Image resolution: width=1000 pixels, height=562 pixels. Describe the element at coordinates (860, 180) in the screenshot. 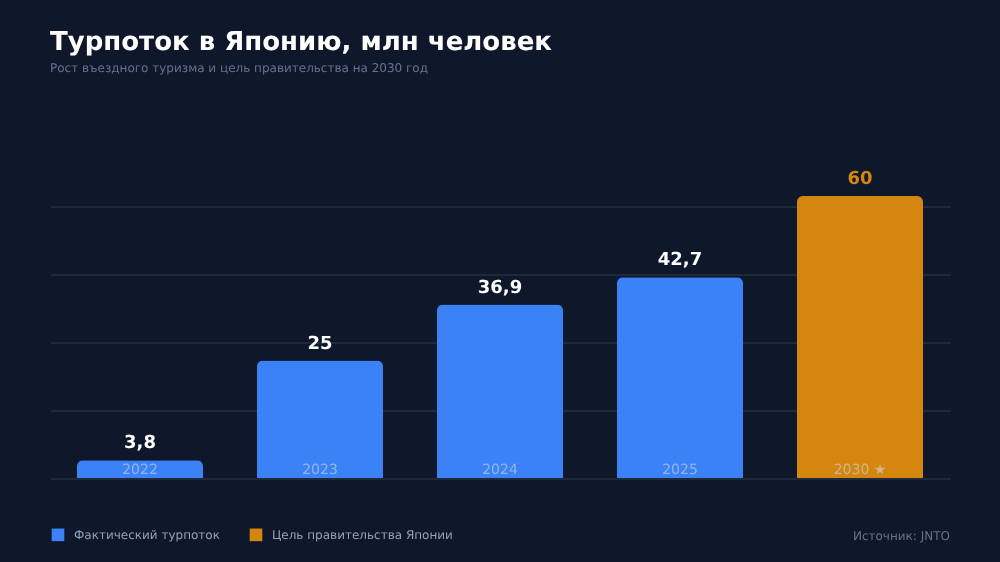

I see `data-label: 60` at that location.